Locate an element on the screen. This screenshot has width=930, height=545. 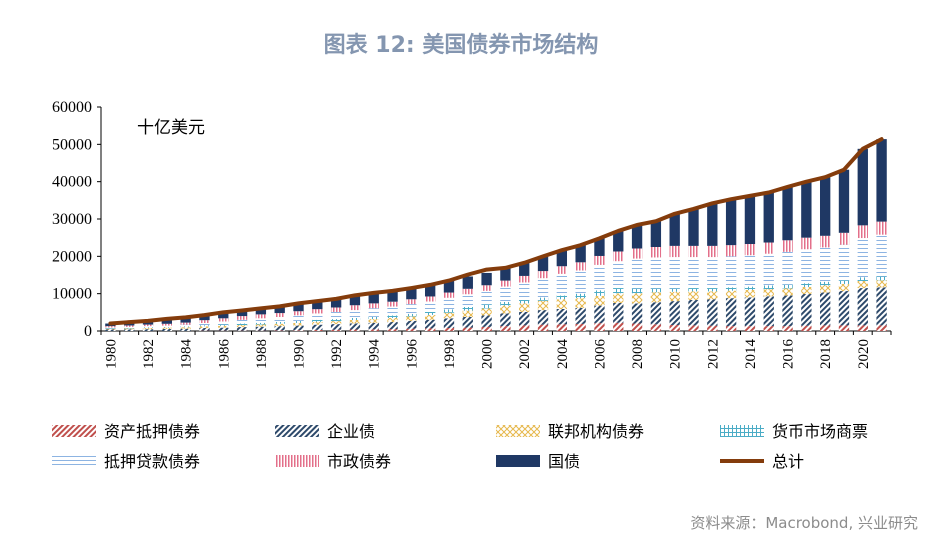
legend-label: 资产抵押债券 is located at coordinates (152, 431).